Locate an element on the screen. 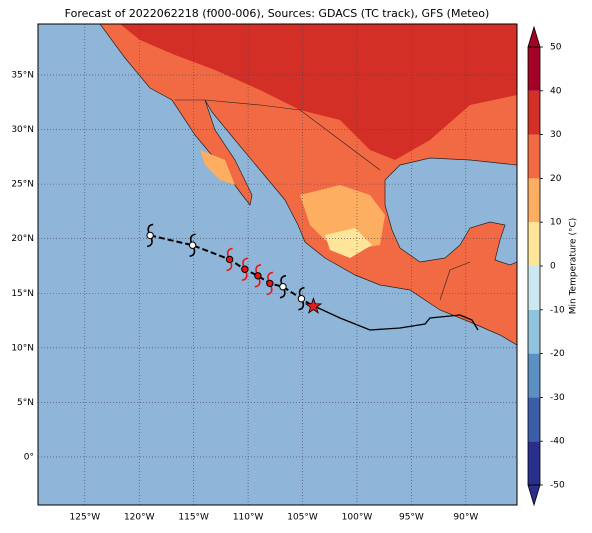 The height and width of the screenshot is (533, 592). track is located at coordinates (234, 268).